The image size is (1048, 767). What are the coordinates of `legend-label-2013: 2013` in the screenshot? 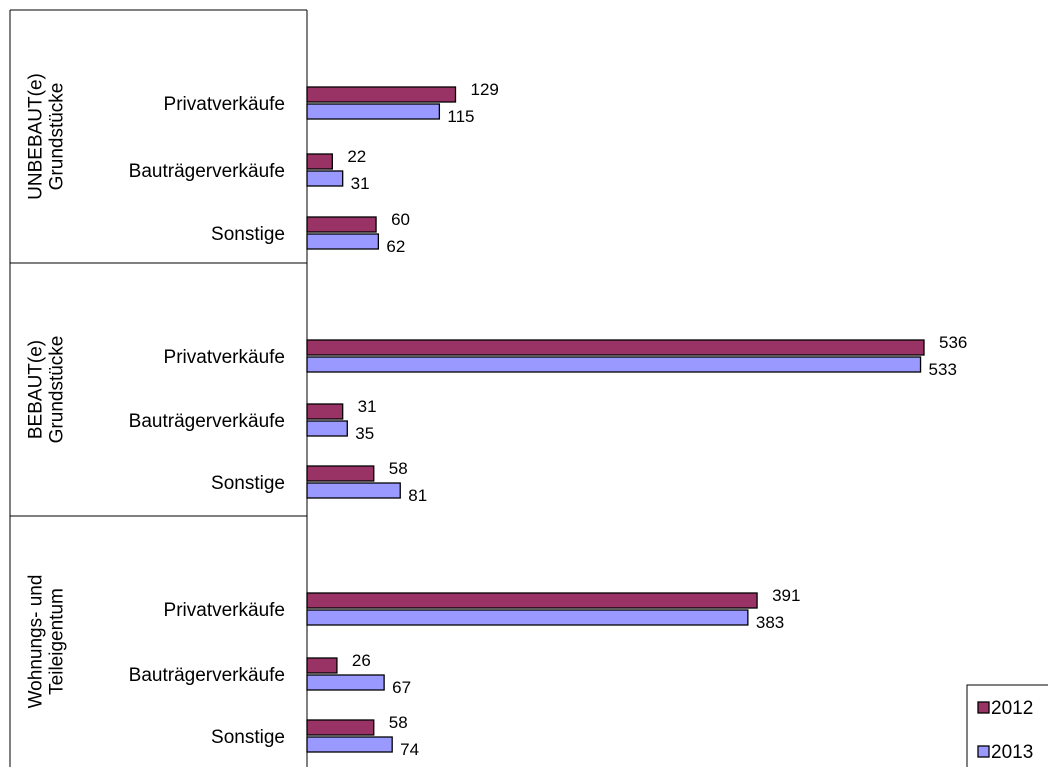 It's located at (1012, 752).